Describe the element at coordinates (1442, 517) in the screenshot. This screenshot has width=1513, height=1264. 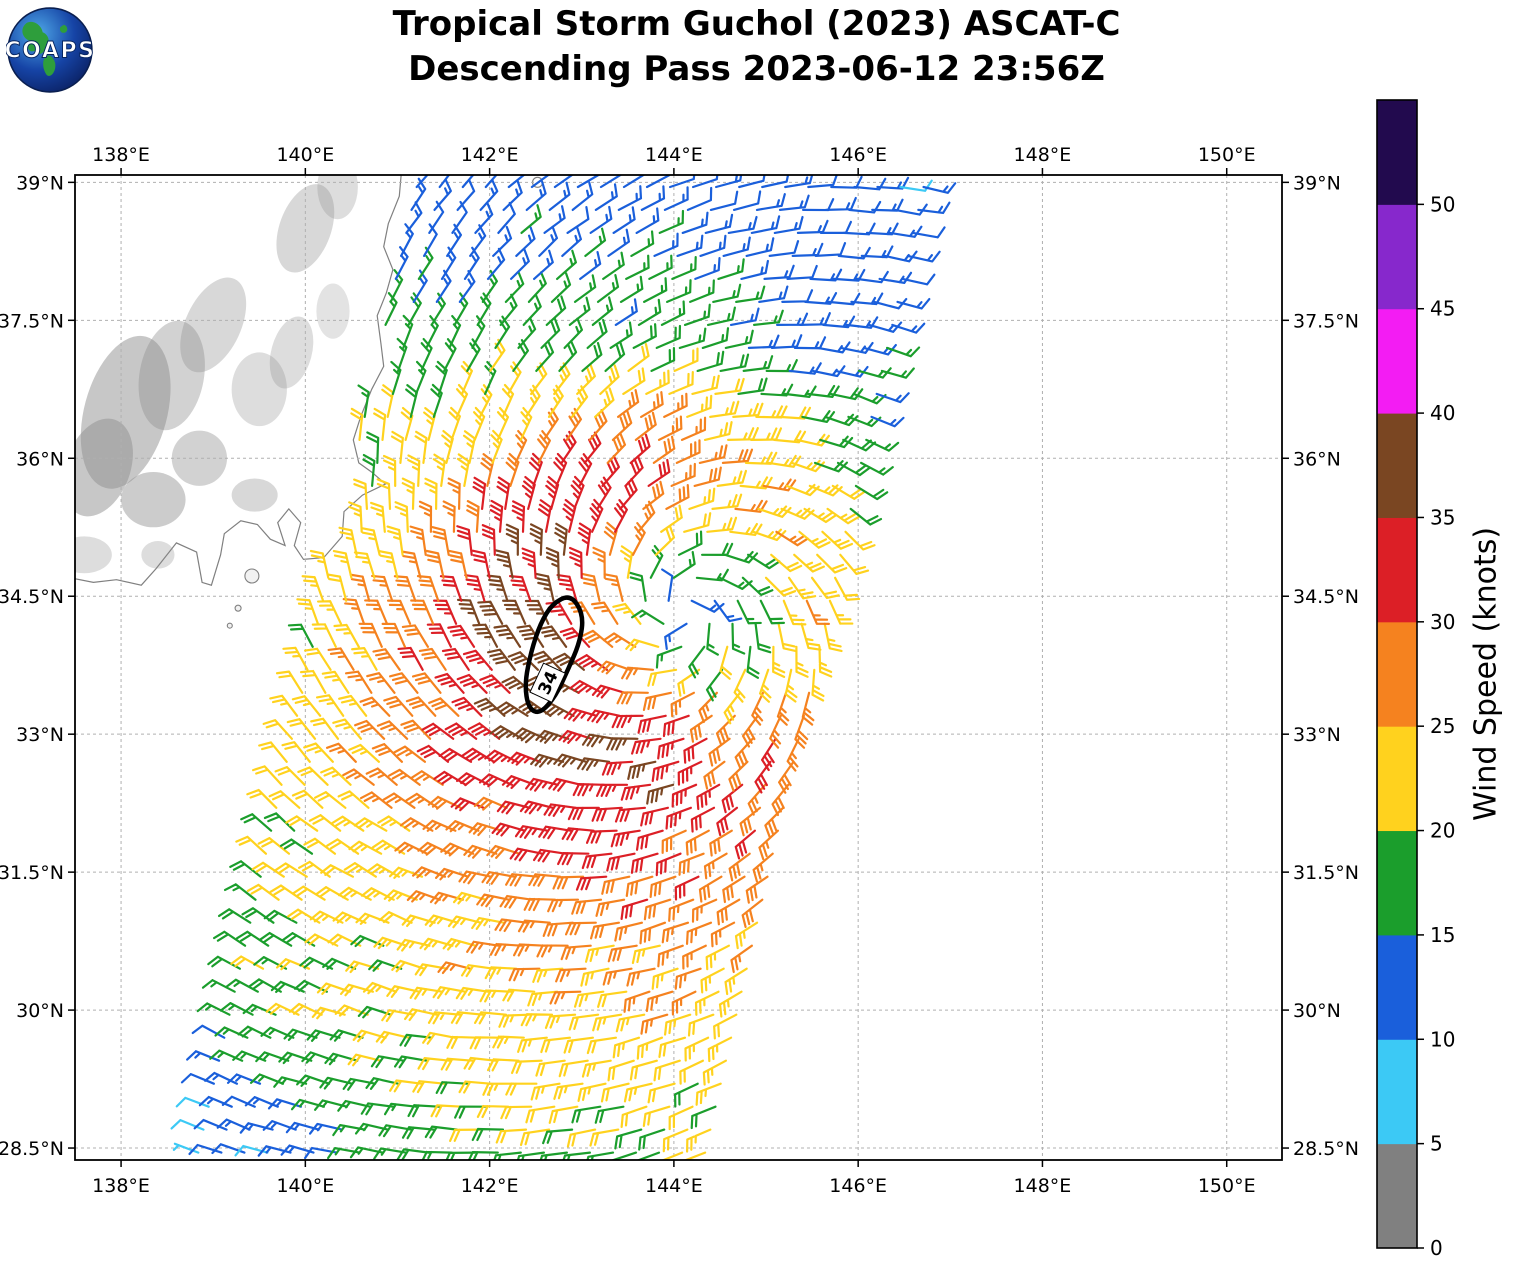
I see `colorbar-tick-label: 35` at that location.